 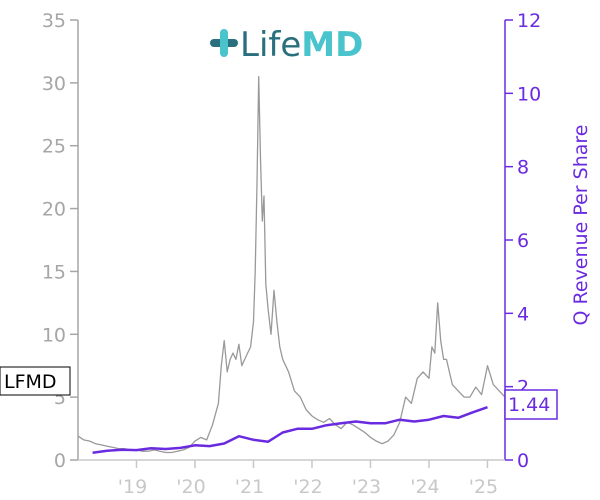 I want to click on last-value-box: 1.44, so click(x=531, y=404).